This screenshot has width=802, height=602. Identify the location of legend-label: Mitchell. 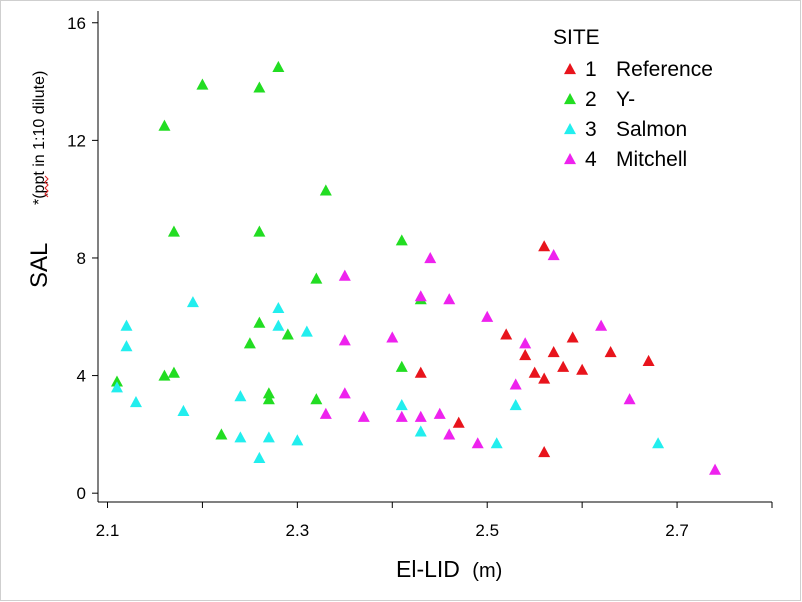
(651, 159).